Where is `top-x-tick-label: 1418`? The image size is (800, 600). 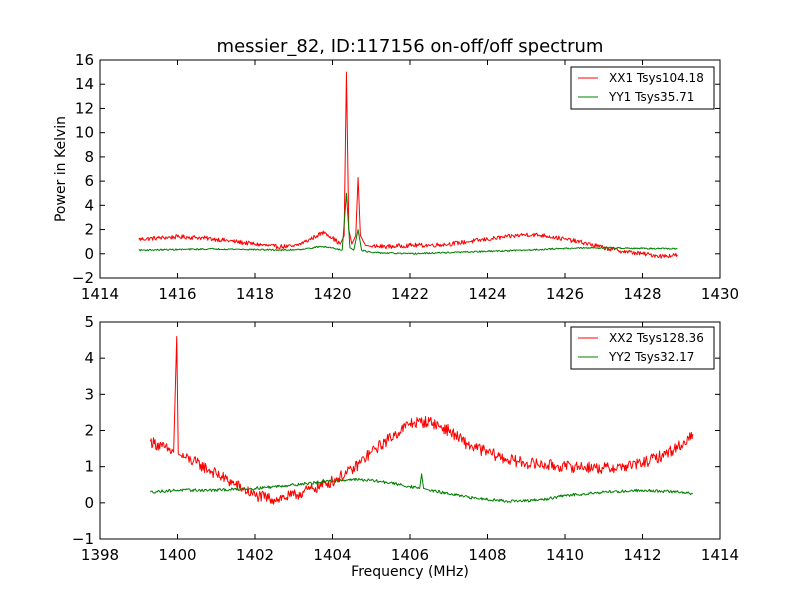 top-x-tick-label: 1418 is located at coordinates (255, 294).